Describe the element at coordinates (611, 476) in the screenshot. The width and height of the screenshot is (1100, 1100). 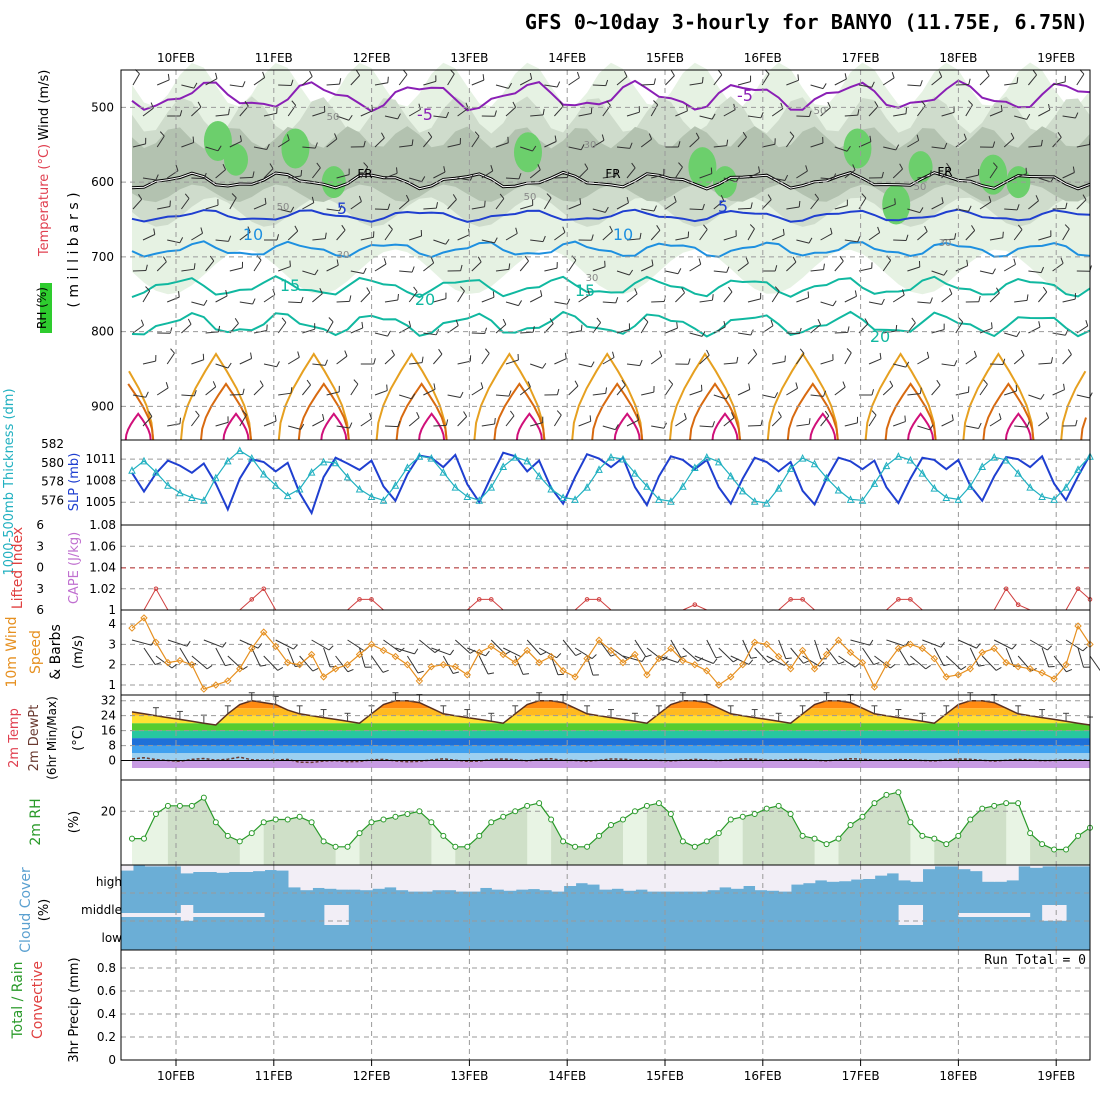
I see `thickness-line` at that location.